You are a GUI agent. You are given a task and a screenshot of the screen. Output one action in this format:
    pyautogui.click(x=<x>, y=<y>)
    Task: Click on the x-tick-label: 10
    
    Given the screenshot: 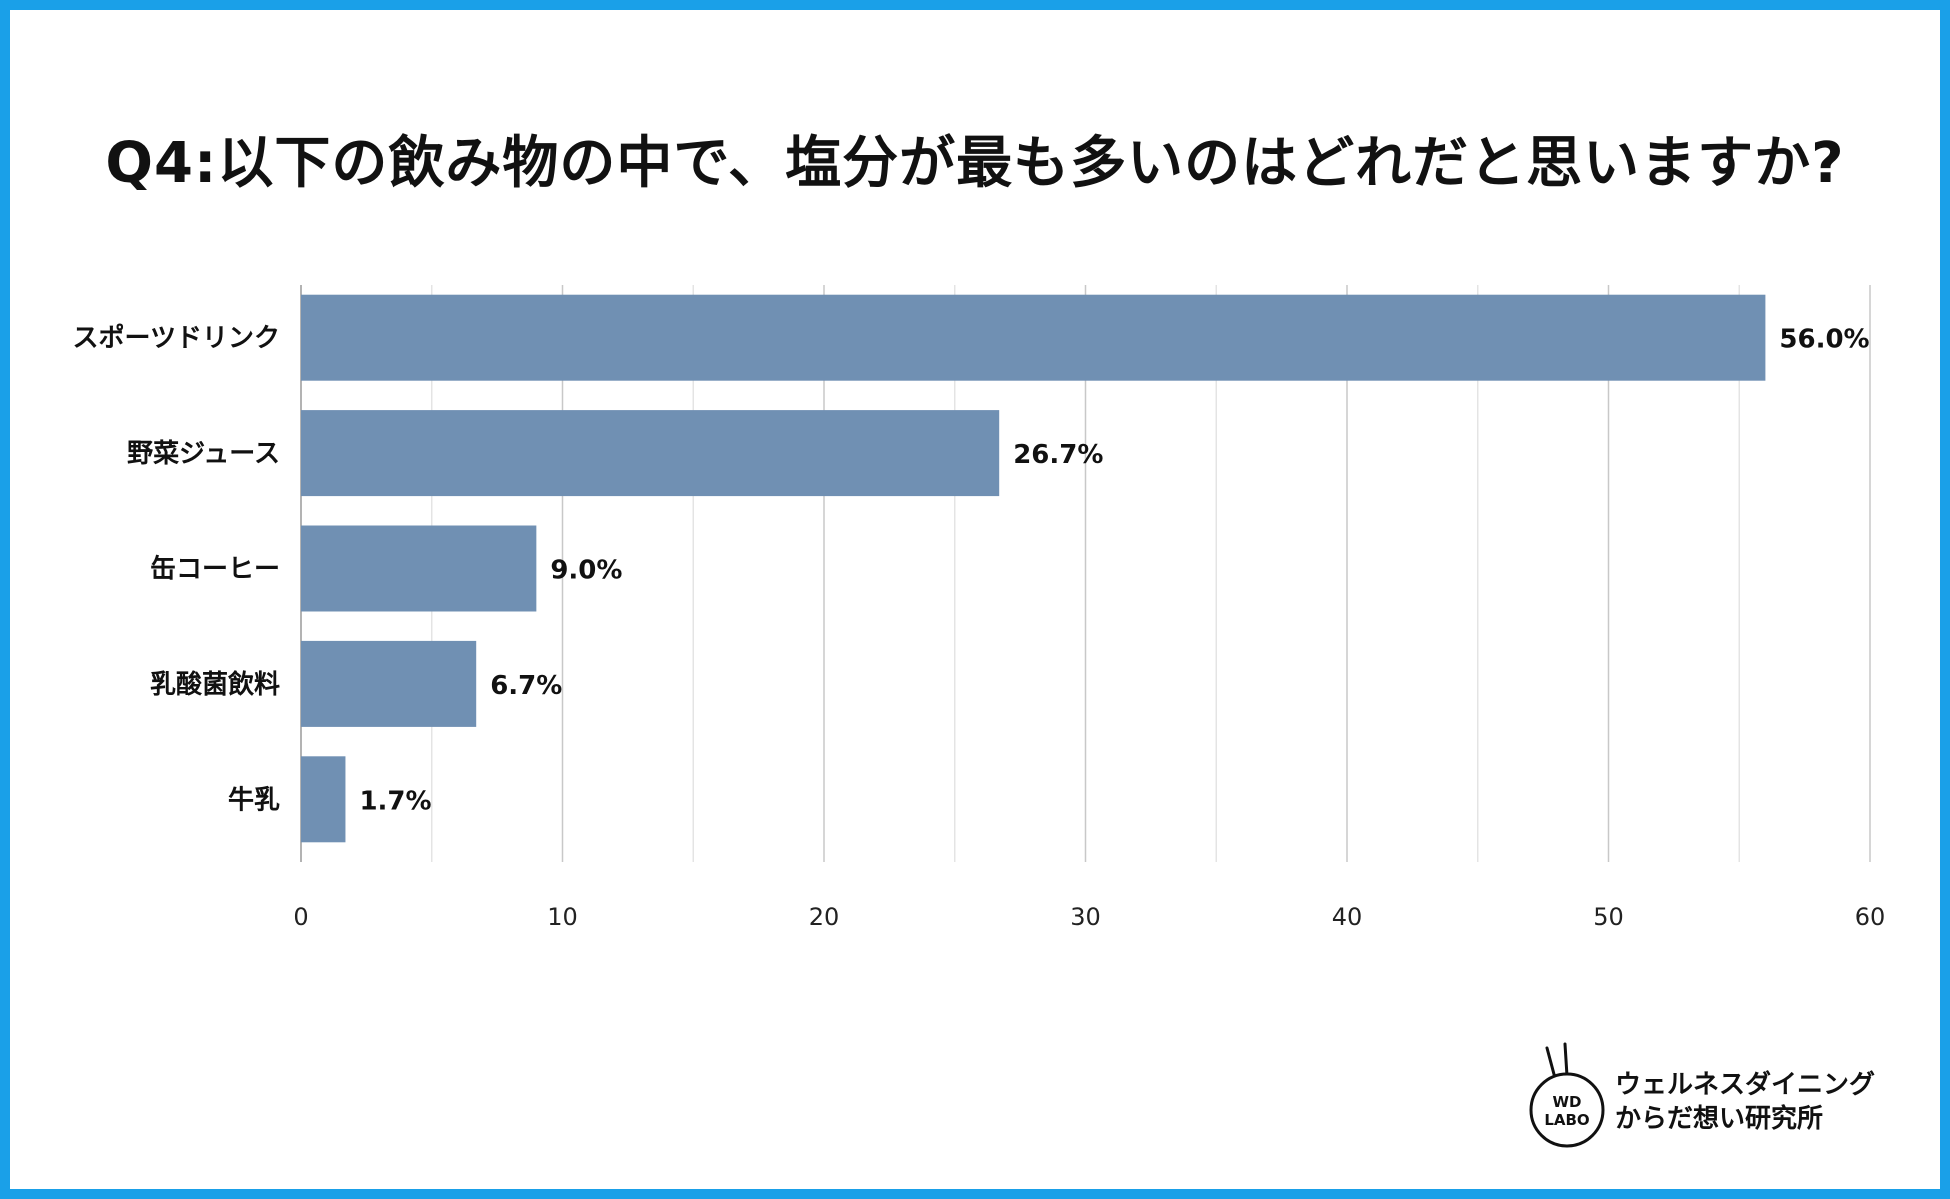 What is the action you would take?
    pyautogui.click(x=562, y=917)
    